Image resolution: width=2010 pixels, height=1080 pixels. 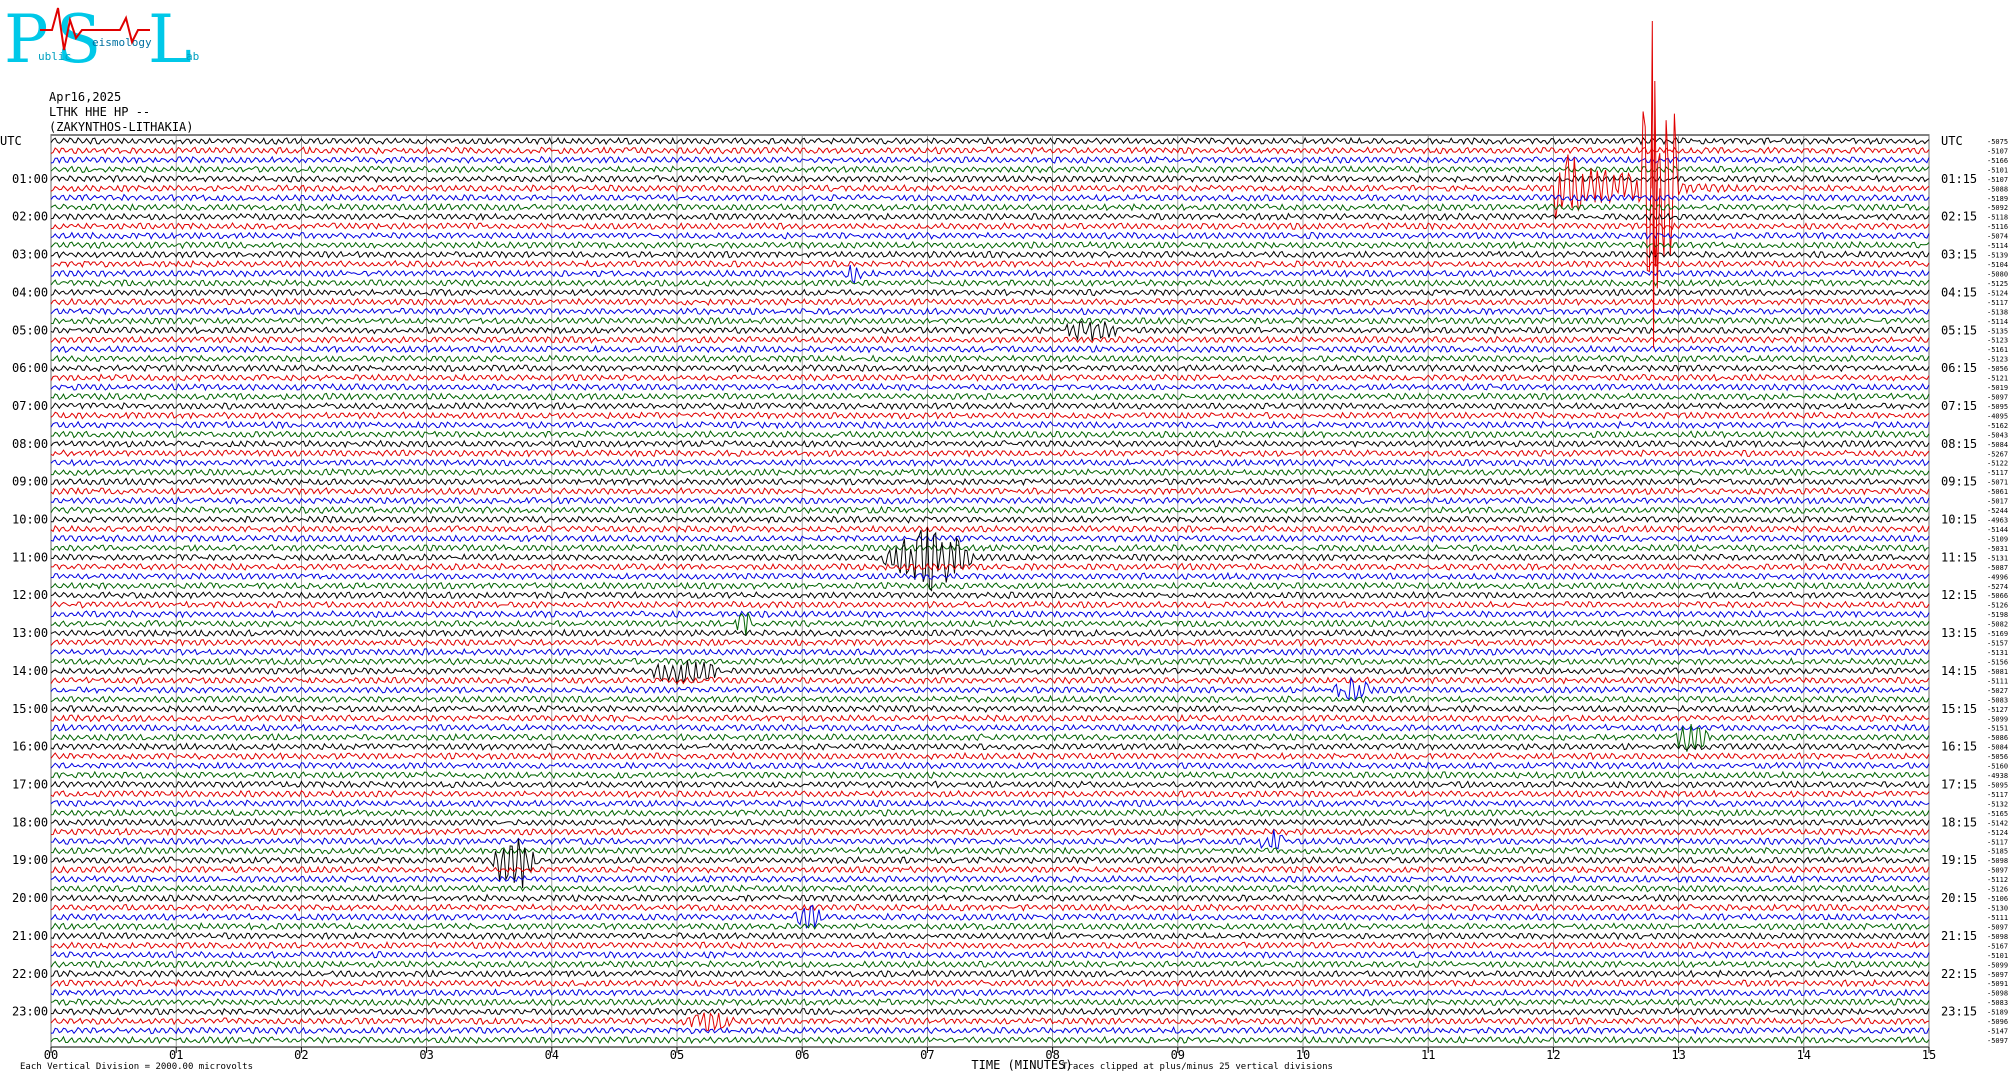 What do you see at coordinates (54, 56) in the screenshot?
I see `logo-word: ublic` at bounding box center [54, 56].